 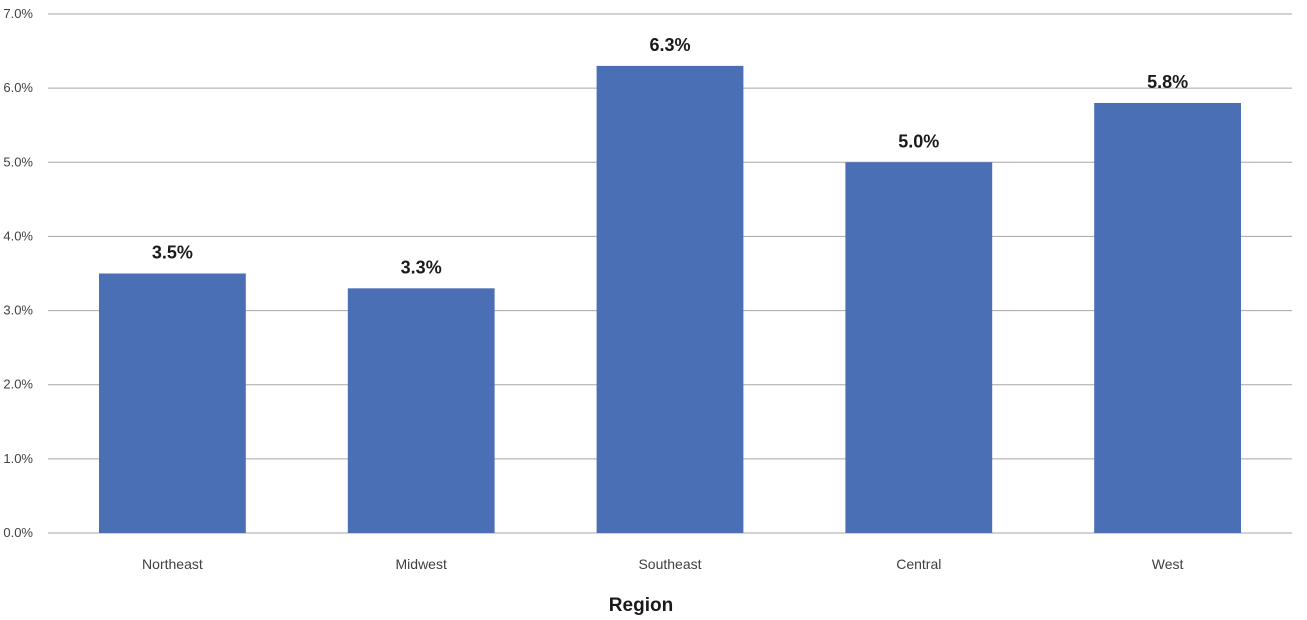 What do you see at coordinates (18, 310) in the screenshot?
I see `y-tick-label: 3.0%` at bounding box center [18, 310].